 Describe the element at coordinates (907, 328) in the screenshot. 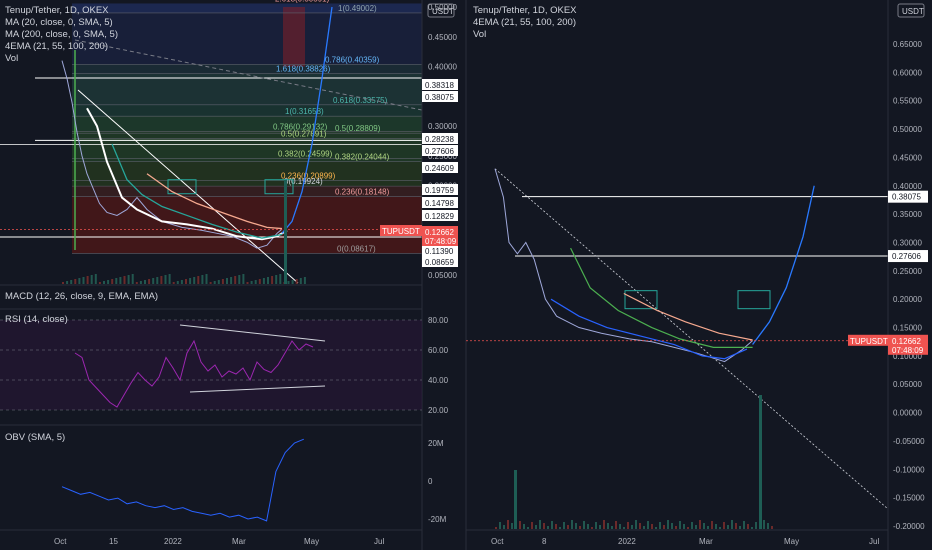

I see `price-axis-tick: 0.15000` at that location.